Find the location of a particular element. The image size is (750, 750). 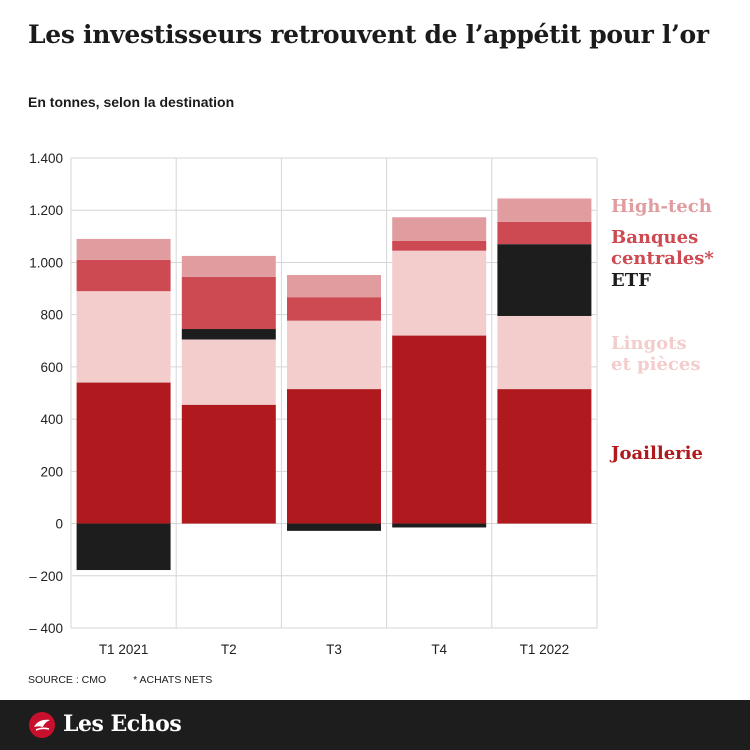

y-tick-label: 800 is located at coordinates (51, 315).